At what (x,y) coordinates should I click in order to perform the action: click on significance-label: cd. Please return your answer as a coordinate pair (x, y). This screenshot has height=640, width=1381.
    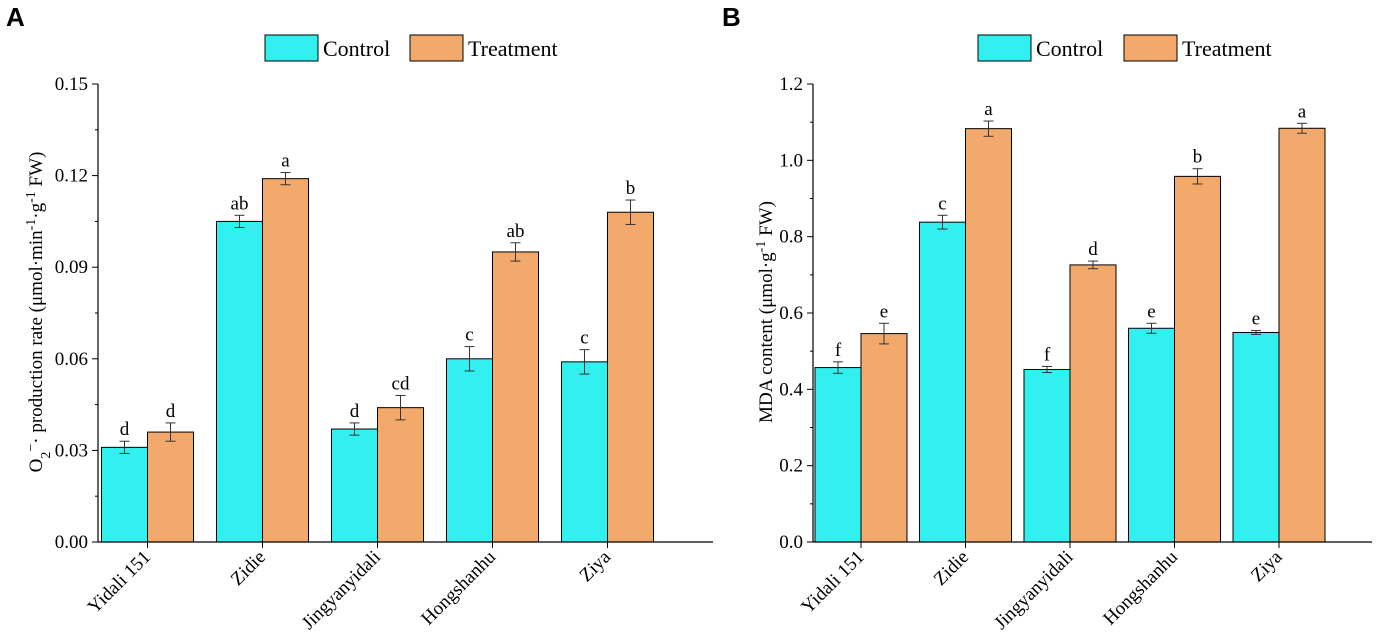
    Looking at the image, I should click on (401, 383).